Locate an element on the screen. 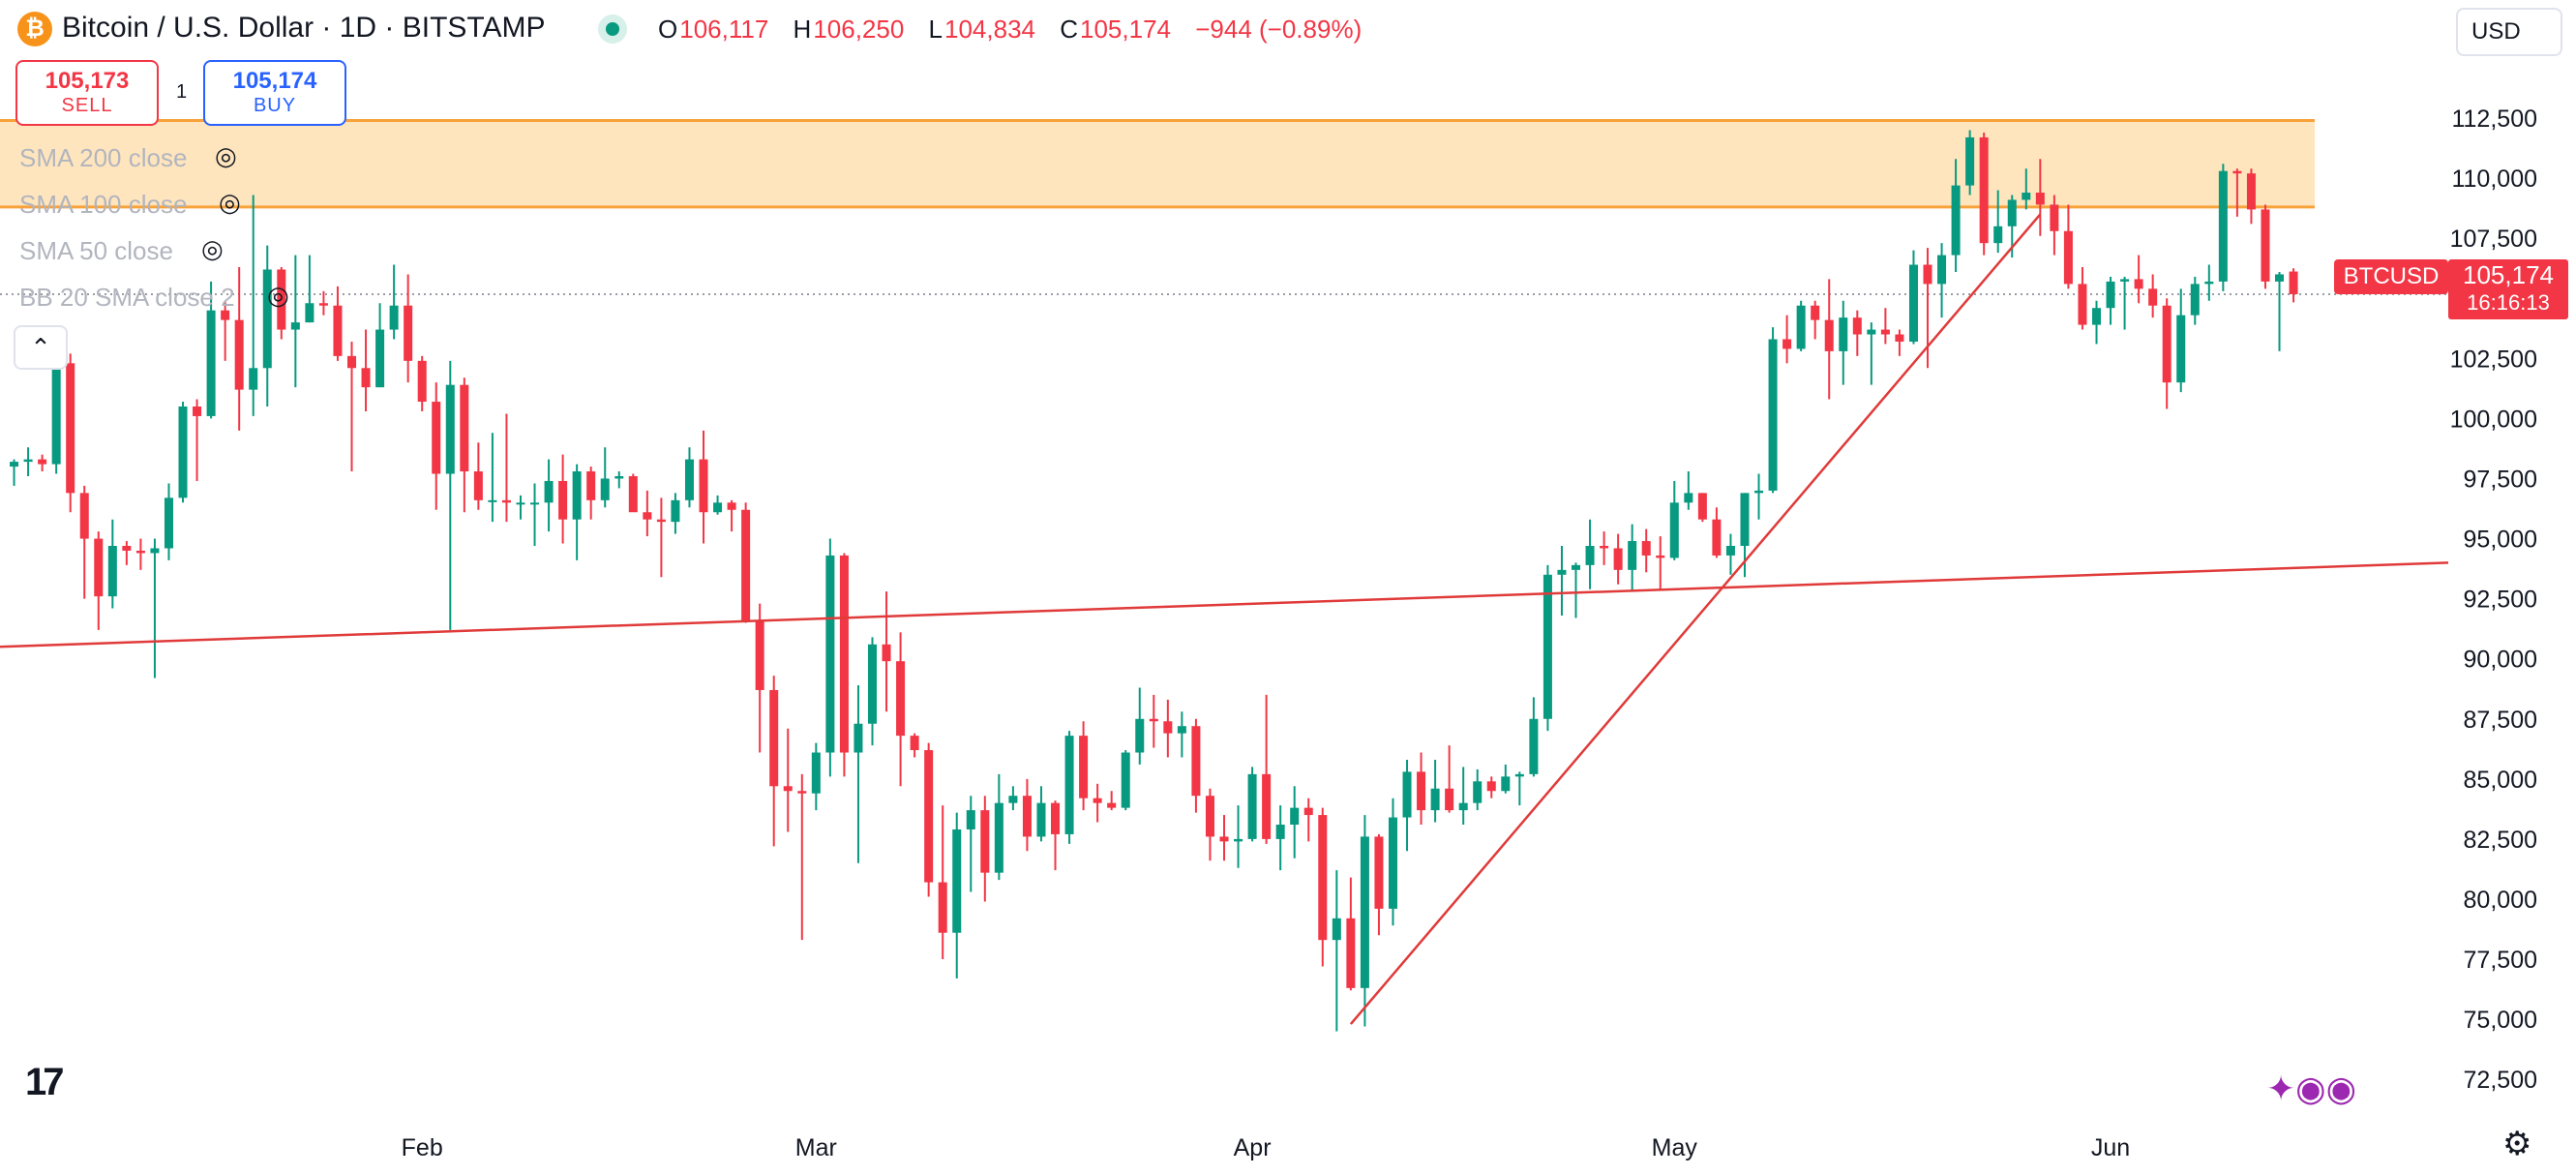 The image size is (2576, 1175). y-tick-label: 80,000 is located at coordinates (2500, 900).